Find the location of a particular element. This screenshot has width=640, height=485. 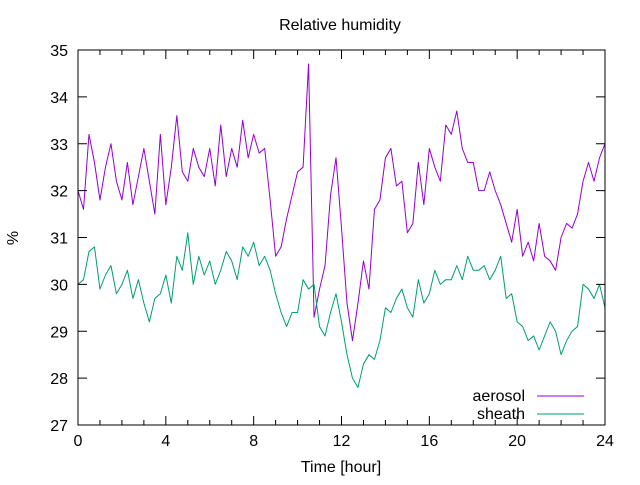

x-tick-label: 12 is located at coordinates (342, 441).